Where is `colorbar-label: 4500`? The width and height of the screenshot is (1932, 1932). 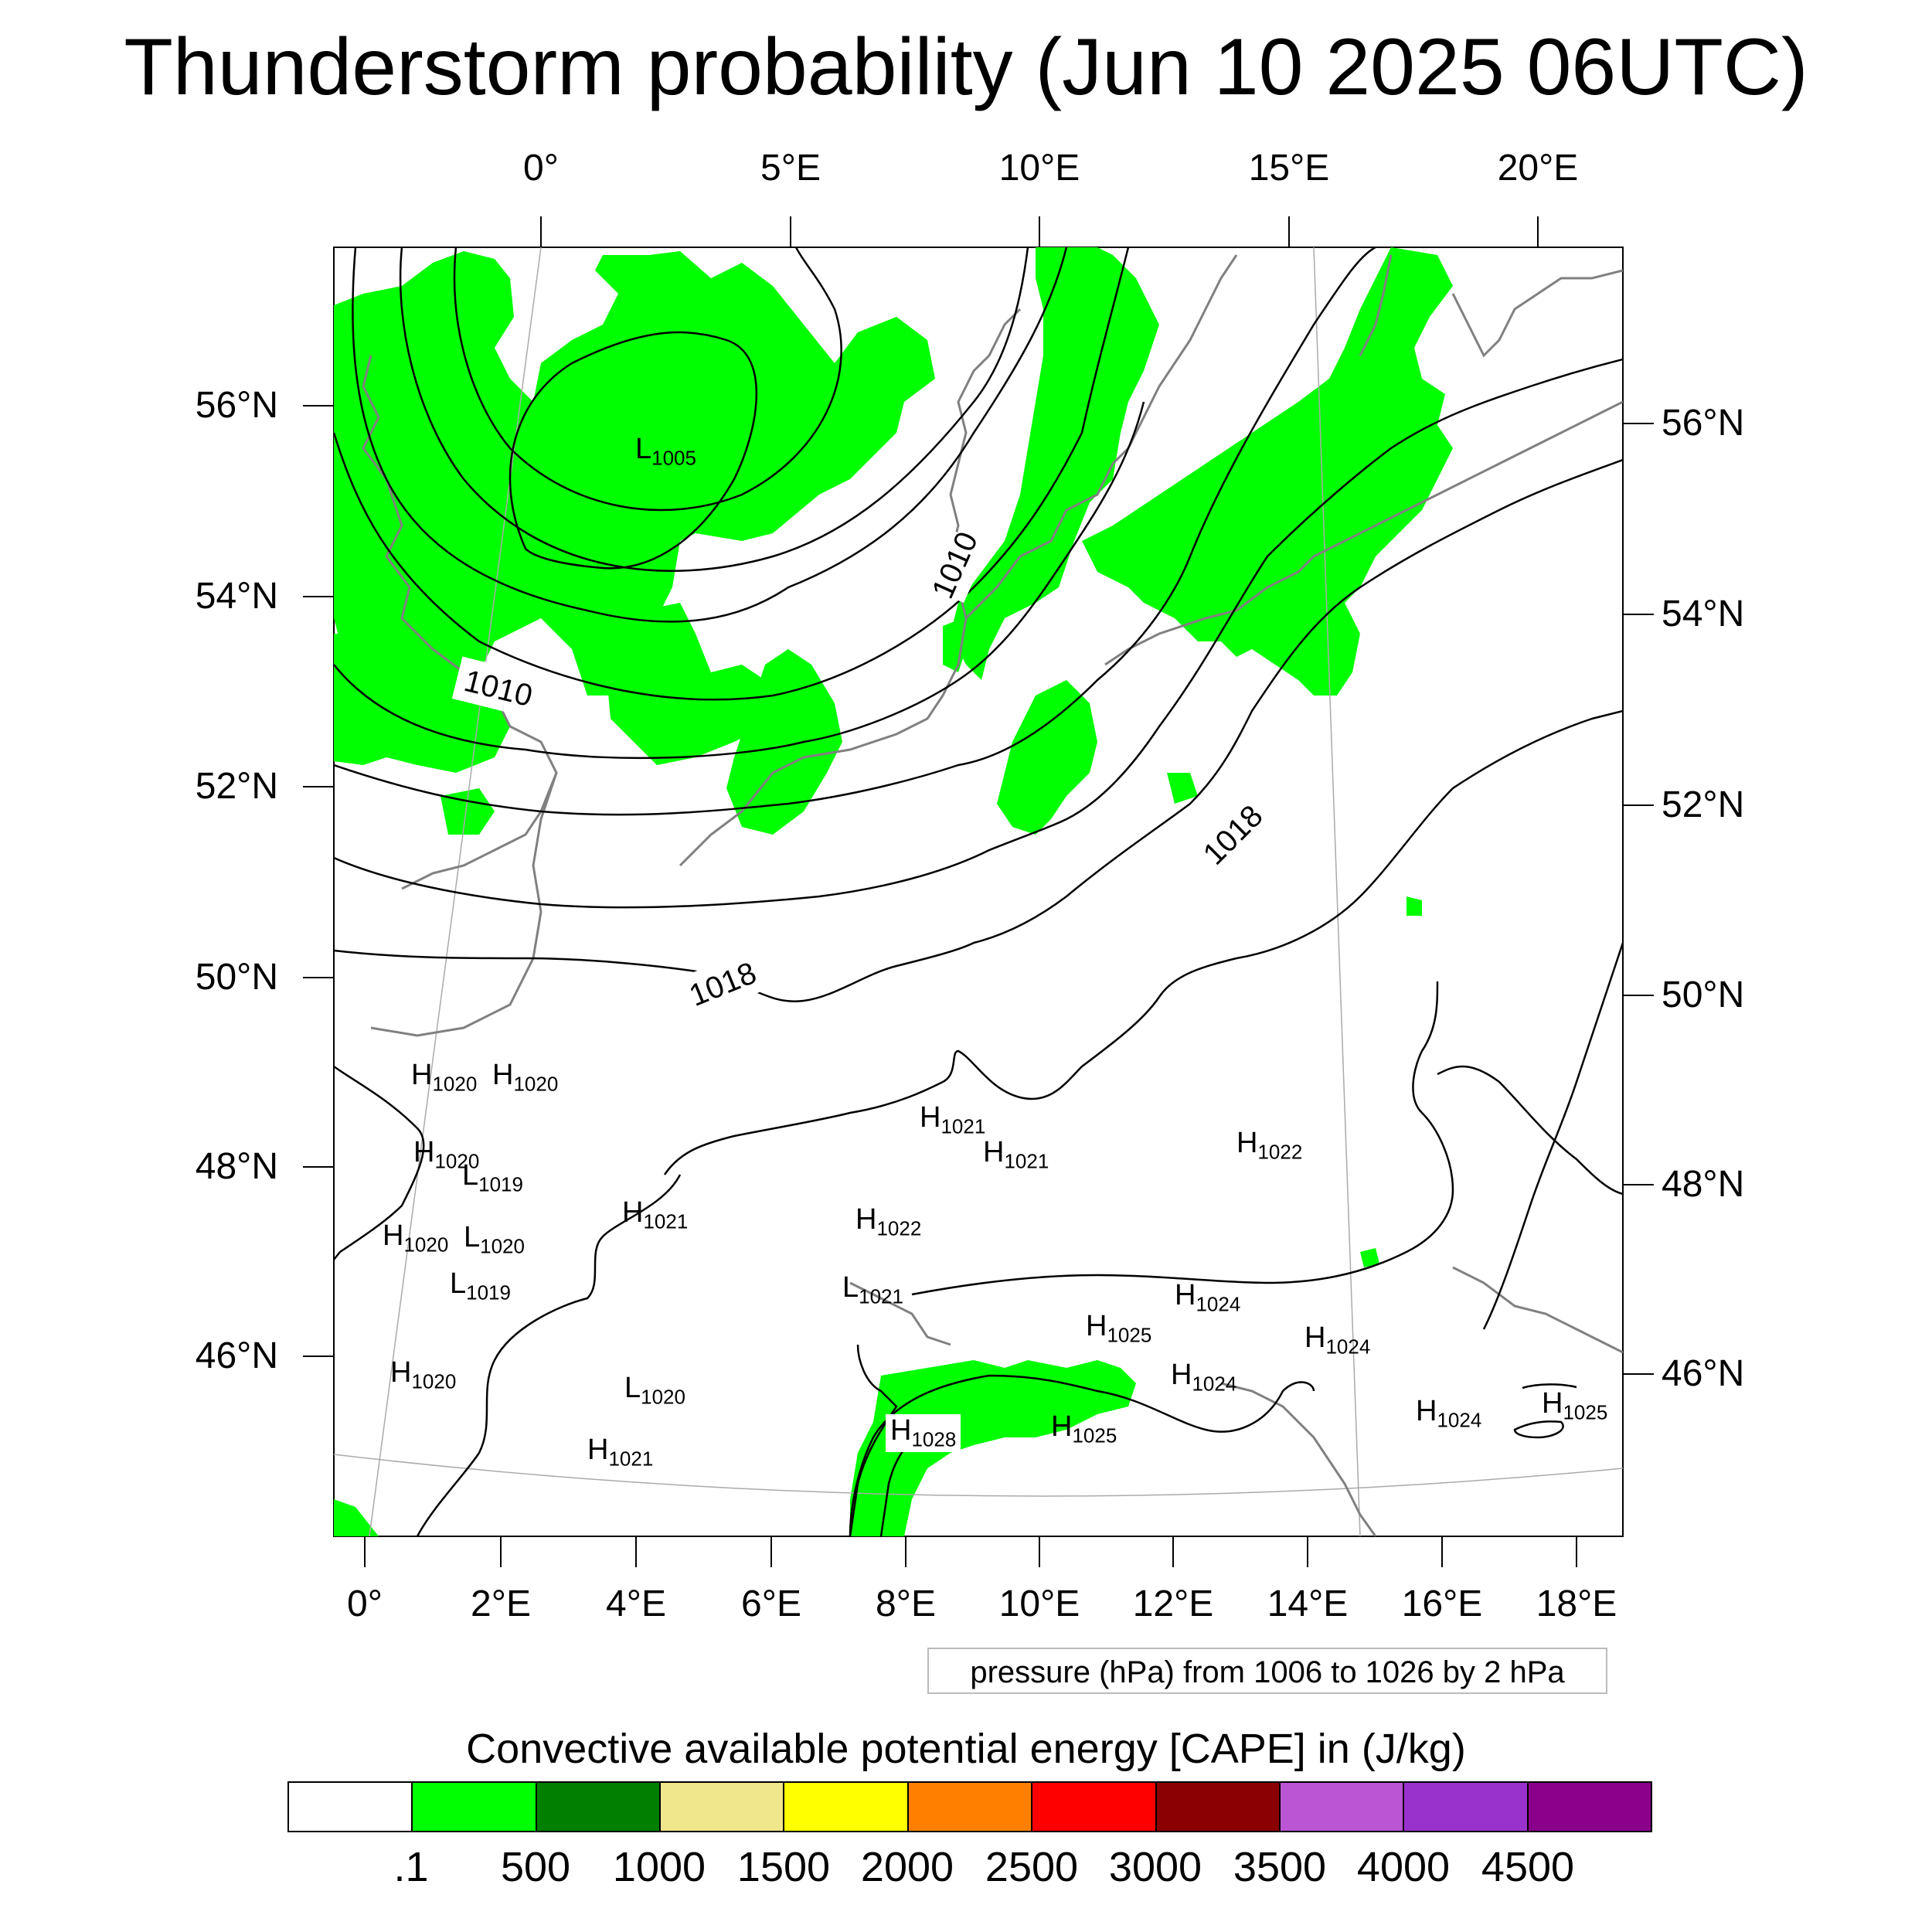
colorbar-label: 4500 is located at coordinates (1528, 1867).